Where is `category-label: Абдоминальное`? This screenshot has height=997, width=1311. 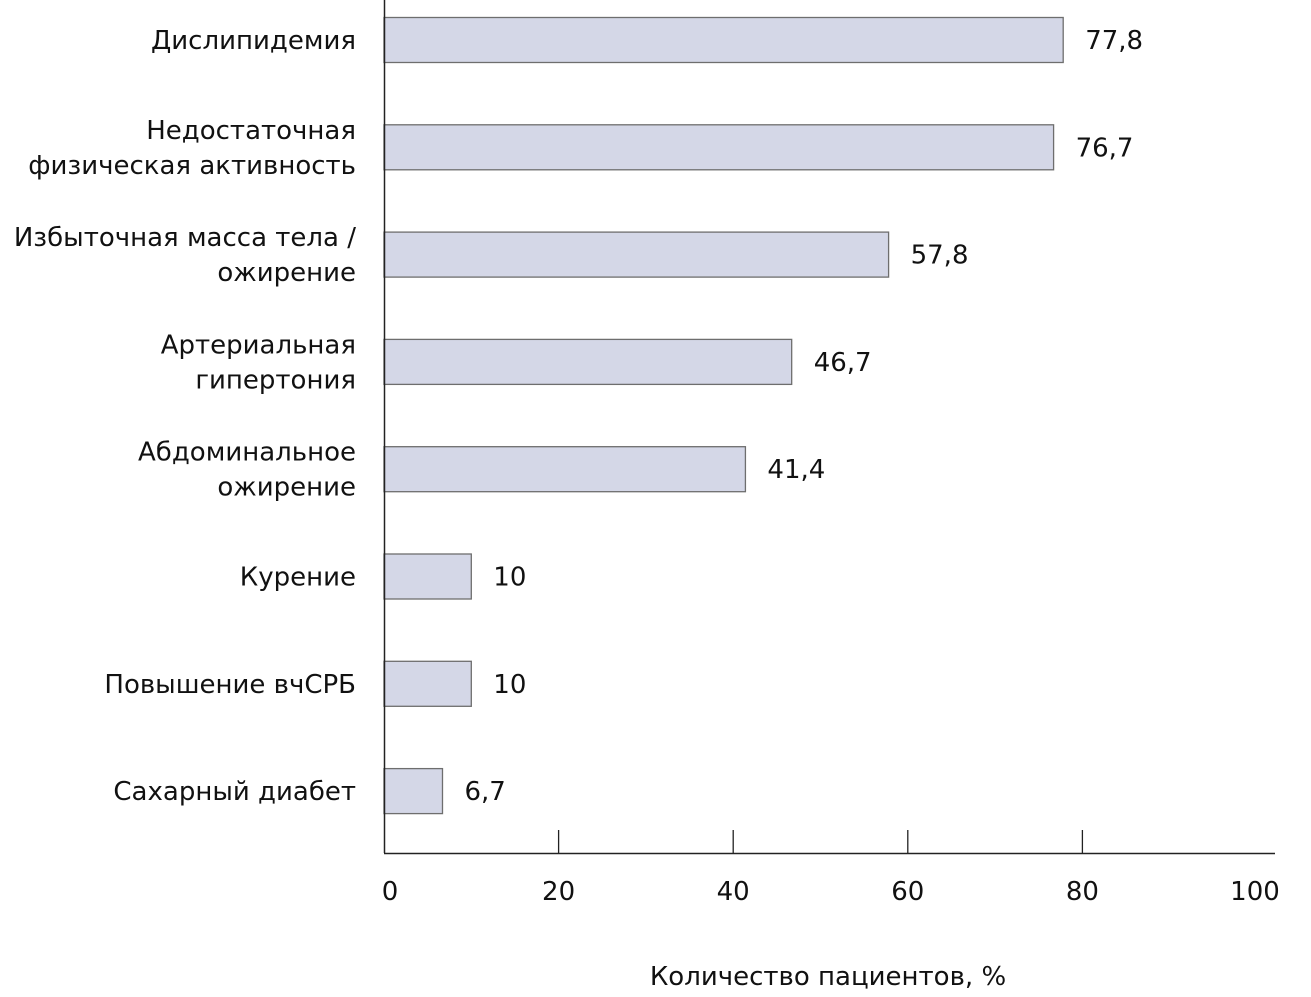
category-label: Абдоминальное is located at coordinates (247, 453).